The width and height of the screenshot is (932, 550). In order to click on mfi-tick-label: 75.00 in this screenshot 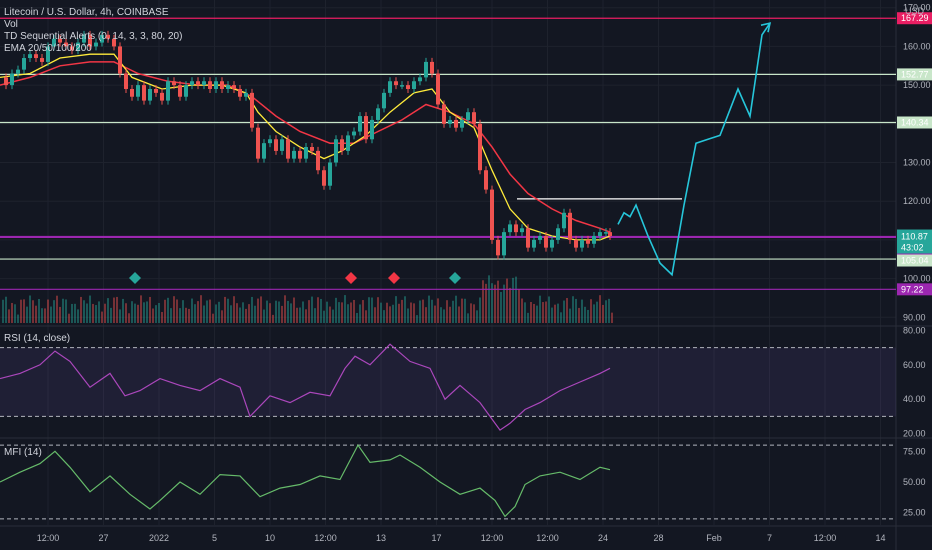, I will do `click(914, 451)`.